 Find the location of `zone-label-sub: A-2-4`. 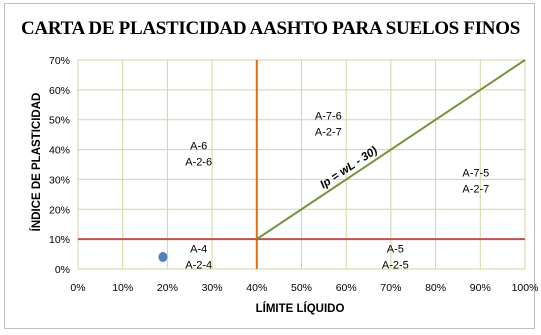

zone-label-sub: A-2-4 is located at coordinates (198, 266).